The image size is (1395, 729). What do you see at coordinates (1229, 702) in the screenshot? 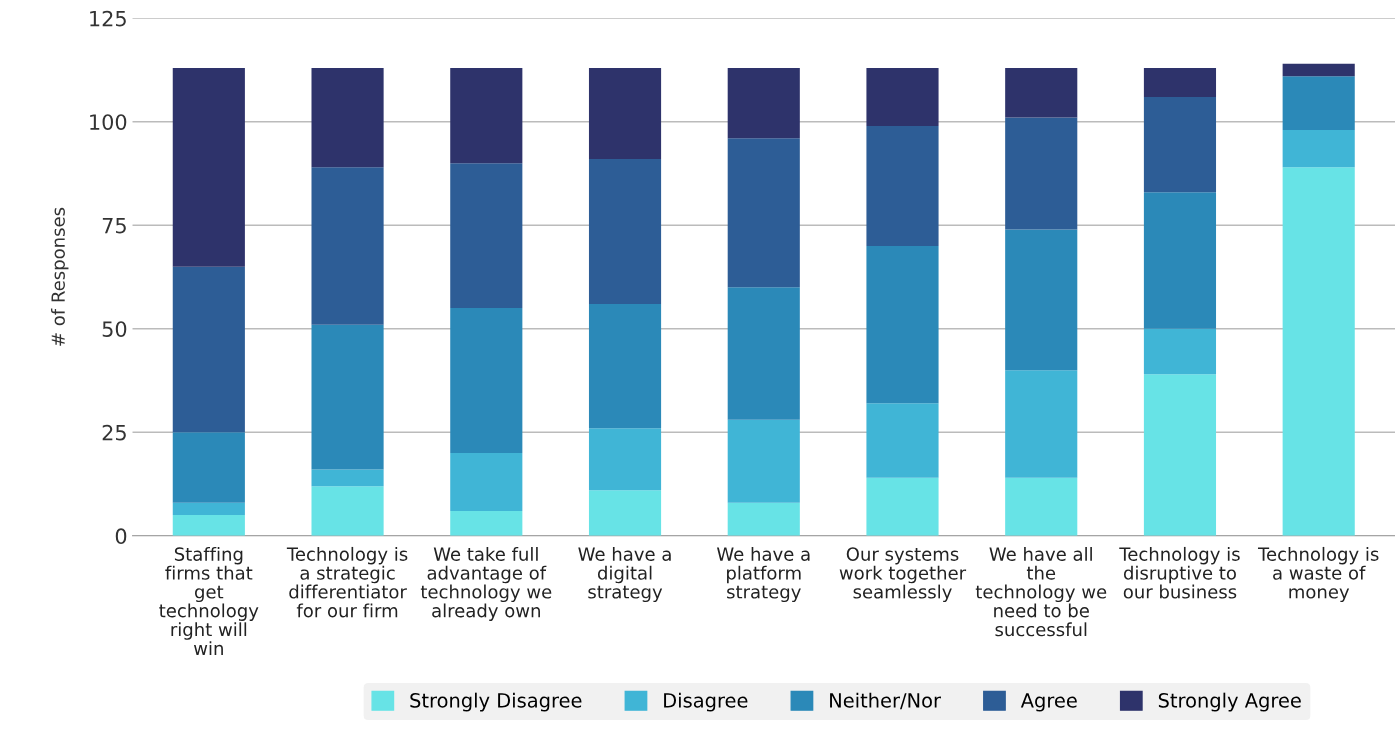
I see `legend-label: Strongly Agree` at bounding box center [1229, 702].